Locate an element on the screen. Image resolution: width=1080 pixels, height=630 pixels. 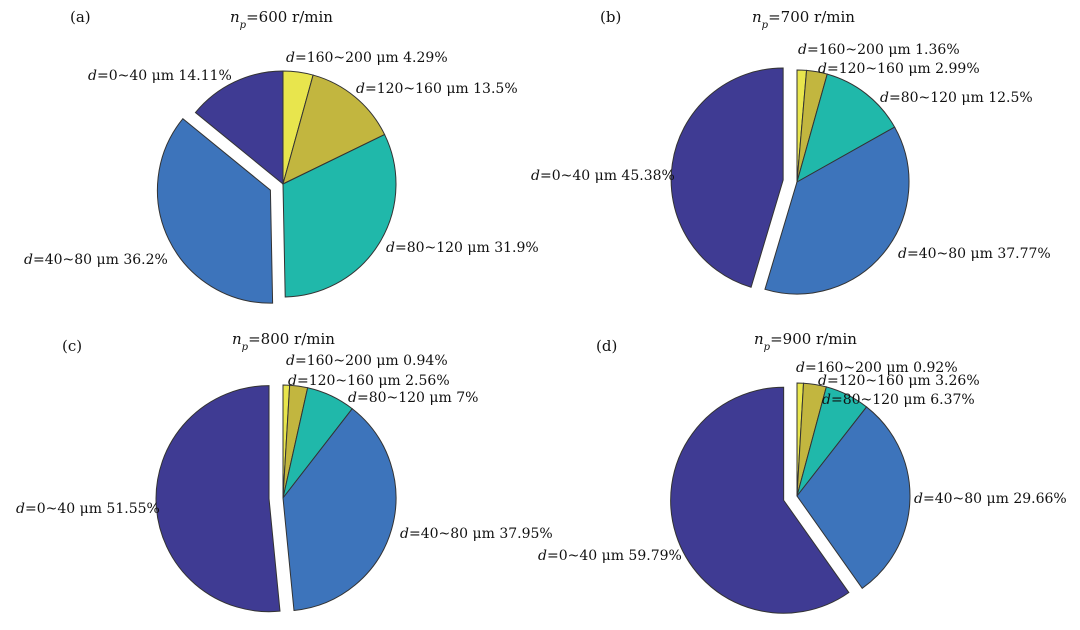
slice-label-0-3: d=120~160 μm 13.5% is located at coordinates (437, 89).